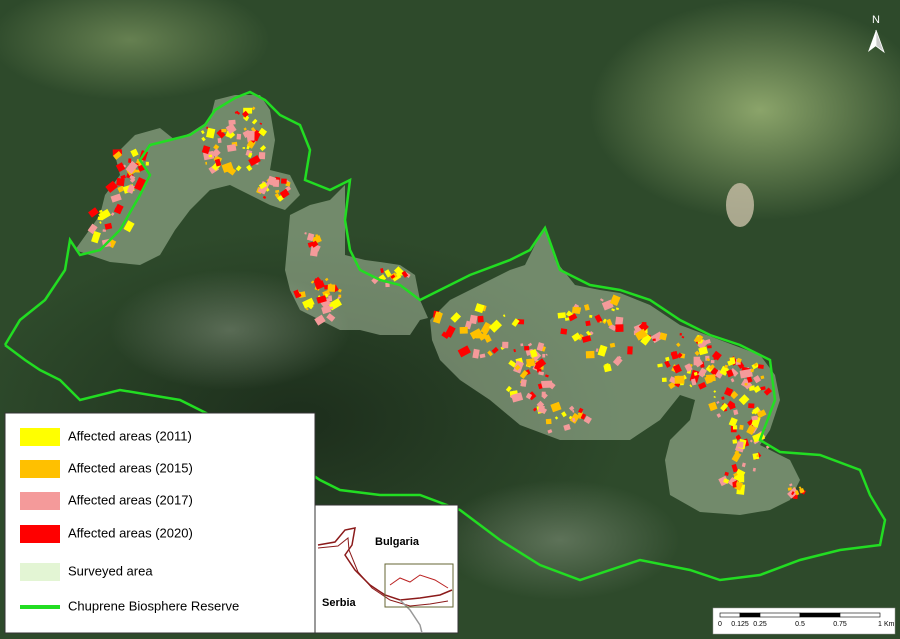 This screenshot has height=639, width=900. What do you see at coordinates (880, 624) in the screenshot?
I see `scale-label: 1` at bounding box center [880, 624].